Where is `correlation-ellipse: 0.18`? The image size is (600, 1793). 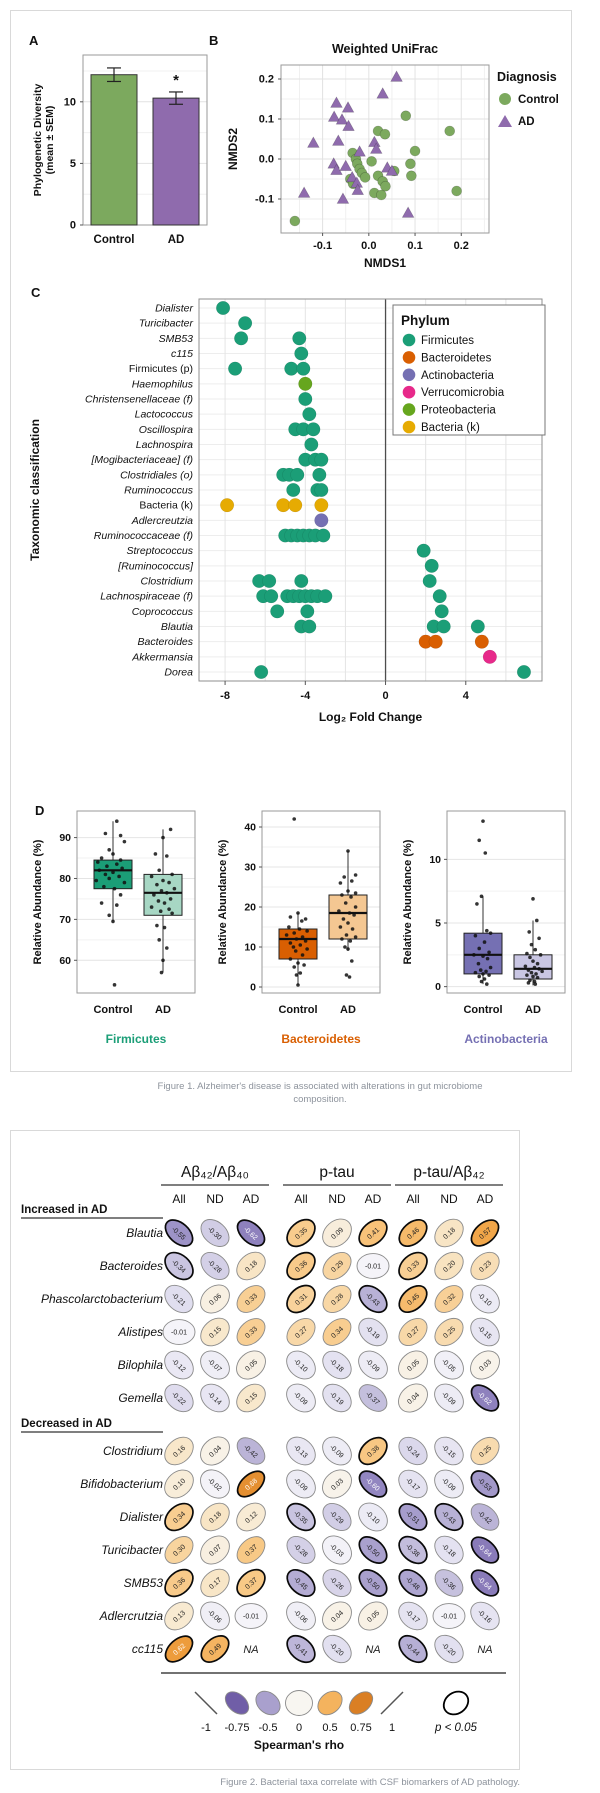
correlation-ellipse: 0.18 is located at coordinates (449, 1233).